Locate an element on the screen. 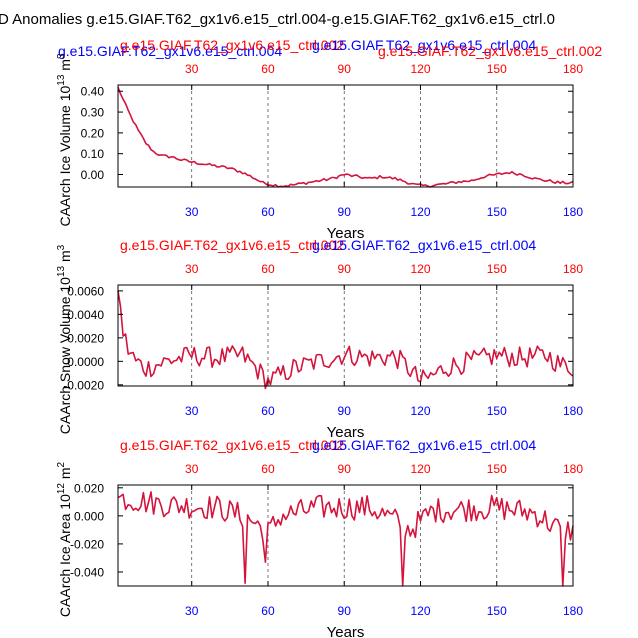 The height and width of the screenshot is (638, 638). y-tick-label: 0.0000 is located at coordinates (85, 362).